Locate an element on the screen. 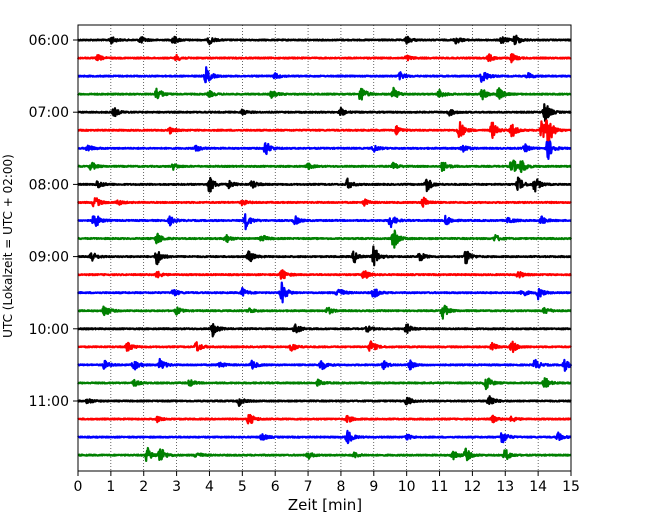 This screenshot has width=650, height=520. x-tick-label: 3 is located at coordinates (176, 487).